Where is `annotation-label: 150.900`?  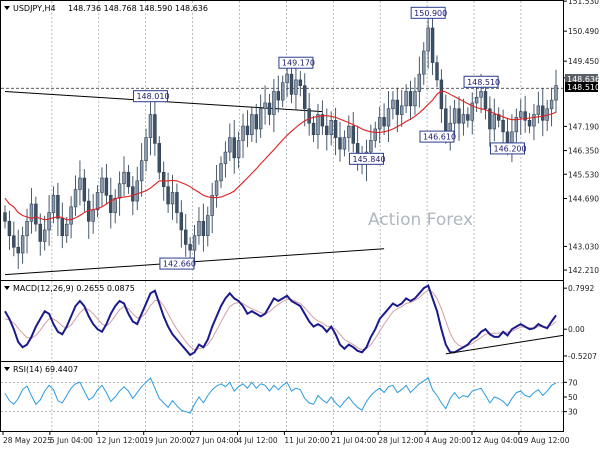 annotation-label: 150.900 is located at coordinates (430, 13).